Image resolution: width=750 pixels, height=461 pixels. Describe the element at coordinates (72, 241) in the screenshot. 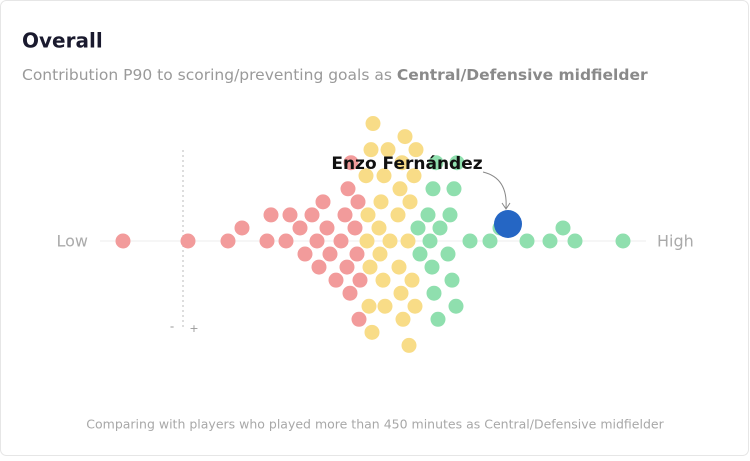

I see `low-label: Low` at that location.